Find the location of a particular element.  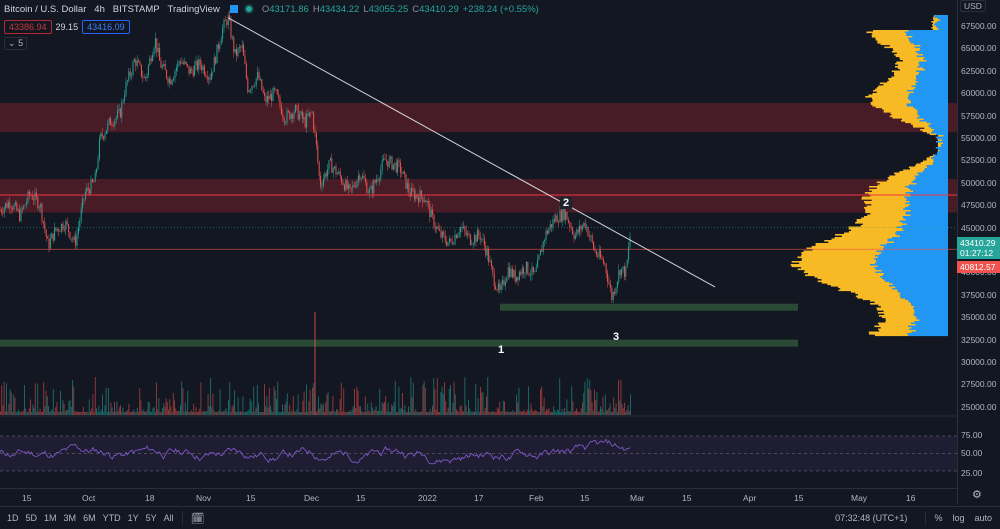

ohlc-open: O43171.86 is located at coordinates (285, 9).